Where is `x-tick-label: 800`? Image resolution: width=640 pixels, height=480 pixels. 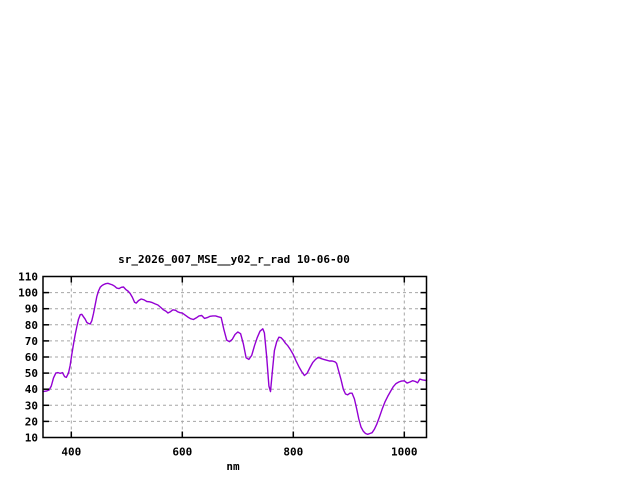 x-tick-label: 800 is located at coordinates (293, 452).